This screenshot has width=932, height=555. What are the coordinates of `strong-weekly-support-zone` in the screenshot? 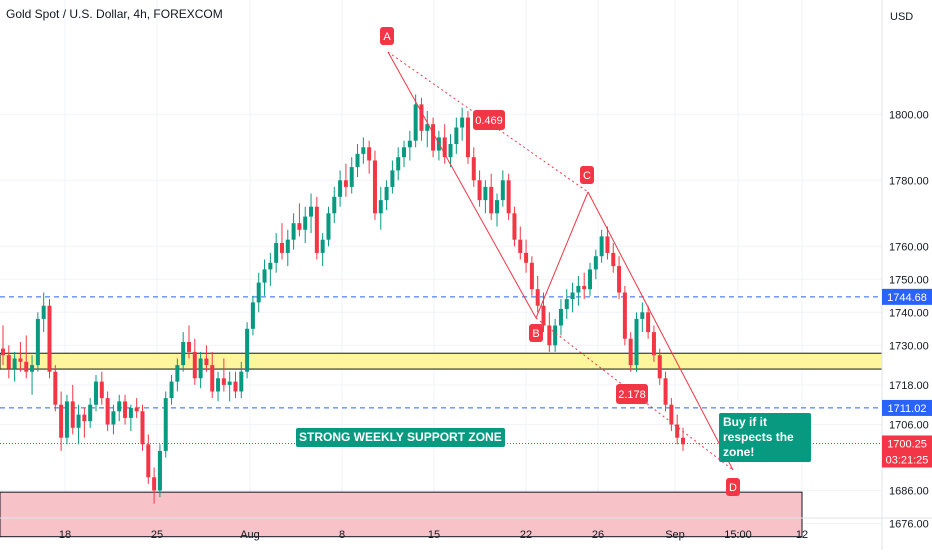 It's located at (401, 514).